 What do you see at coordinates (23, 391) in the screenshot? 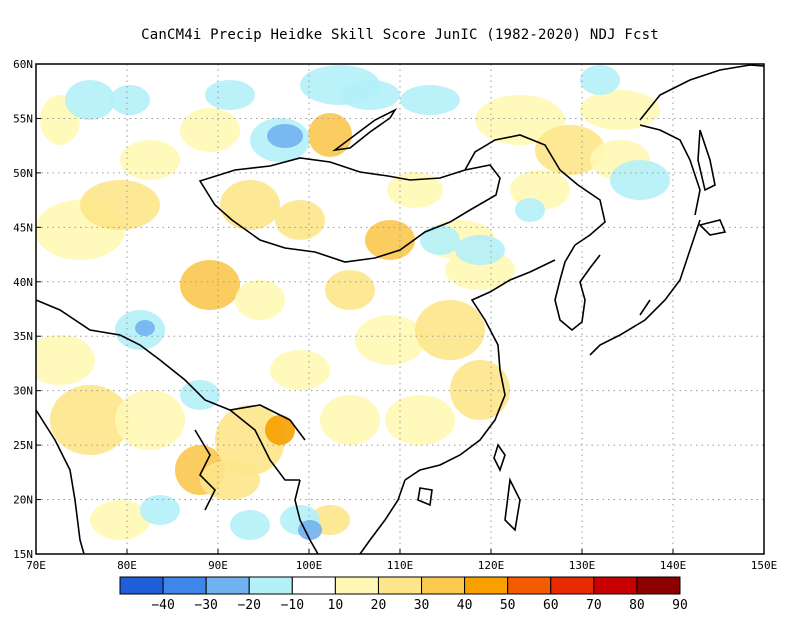
I see `lat-tick-label: 30N` at bounding box center [23, 391].